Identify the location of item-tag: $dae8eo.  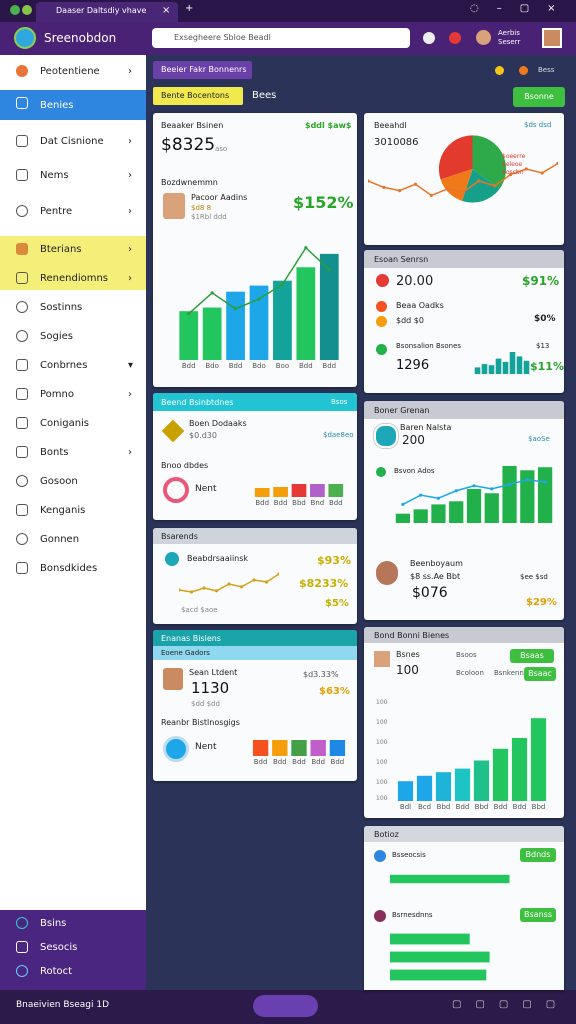
(338, 435).